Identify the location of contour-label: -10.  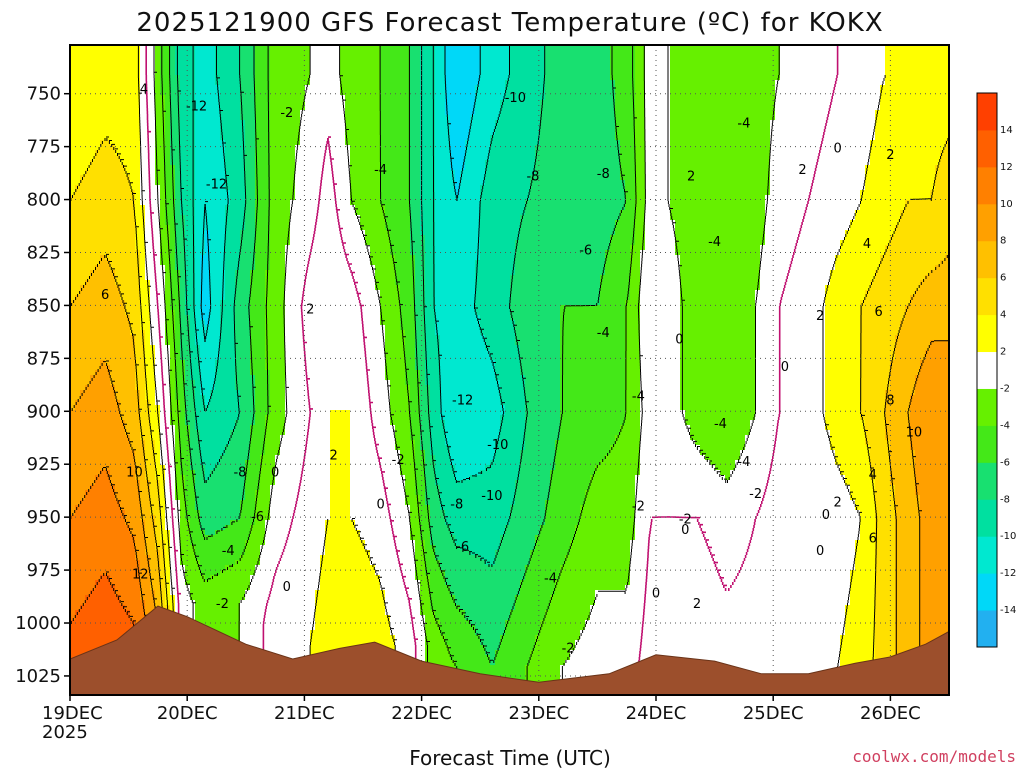
(491, 496).